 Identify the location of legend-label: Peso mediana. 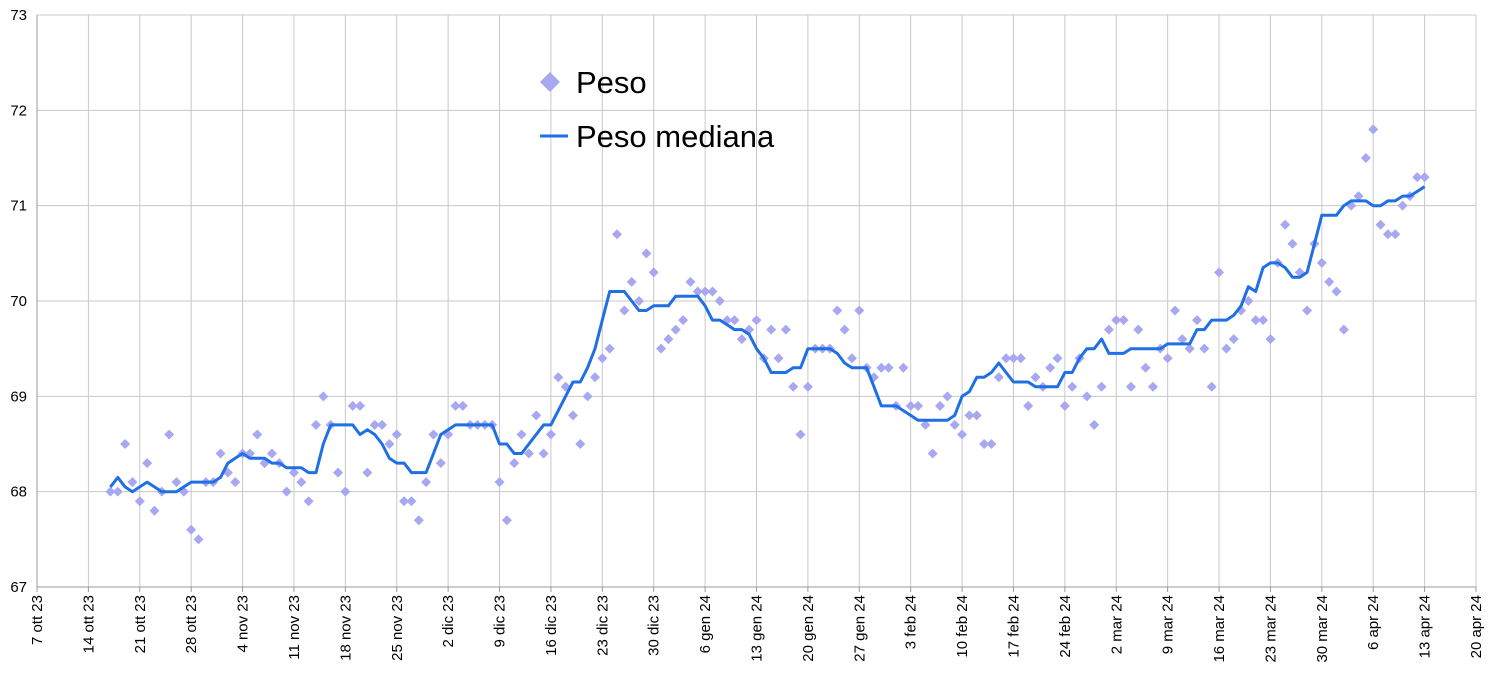
(675, 136).